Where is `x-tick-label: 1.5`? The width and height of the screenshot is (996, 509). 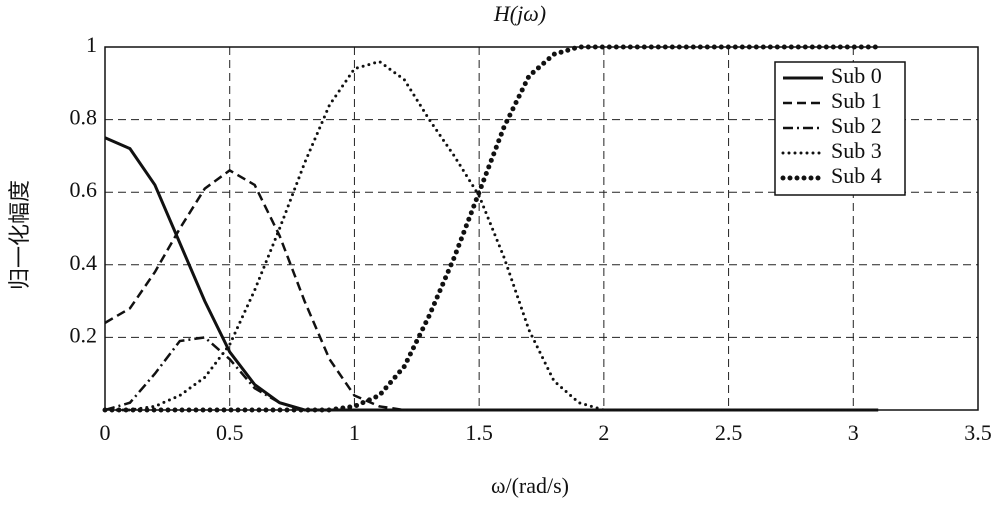 x-tick-label: 1.5 is located at coordinates (479, 432).